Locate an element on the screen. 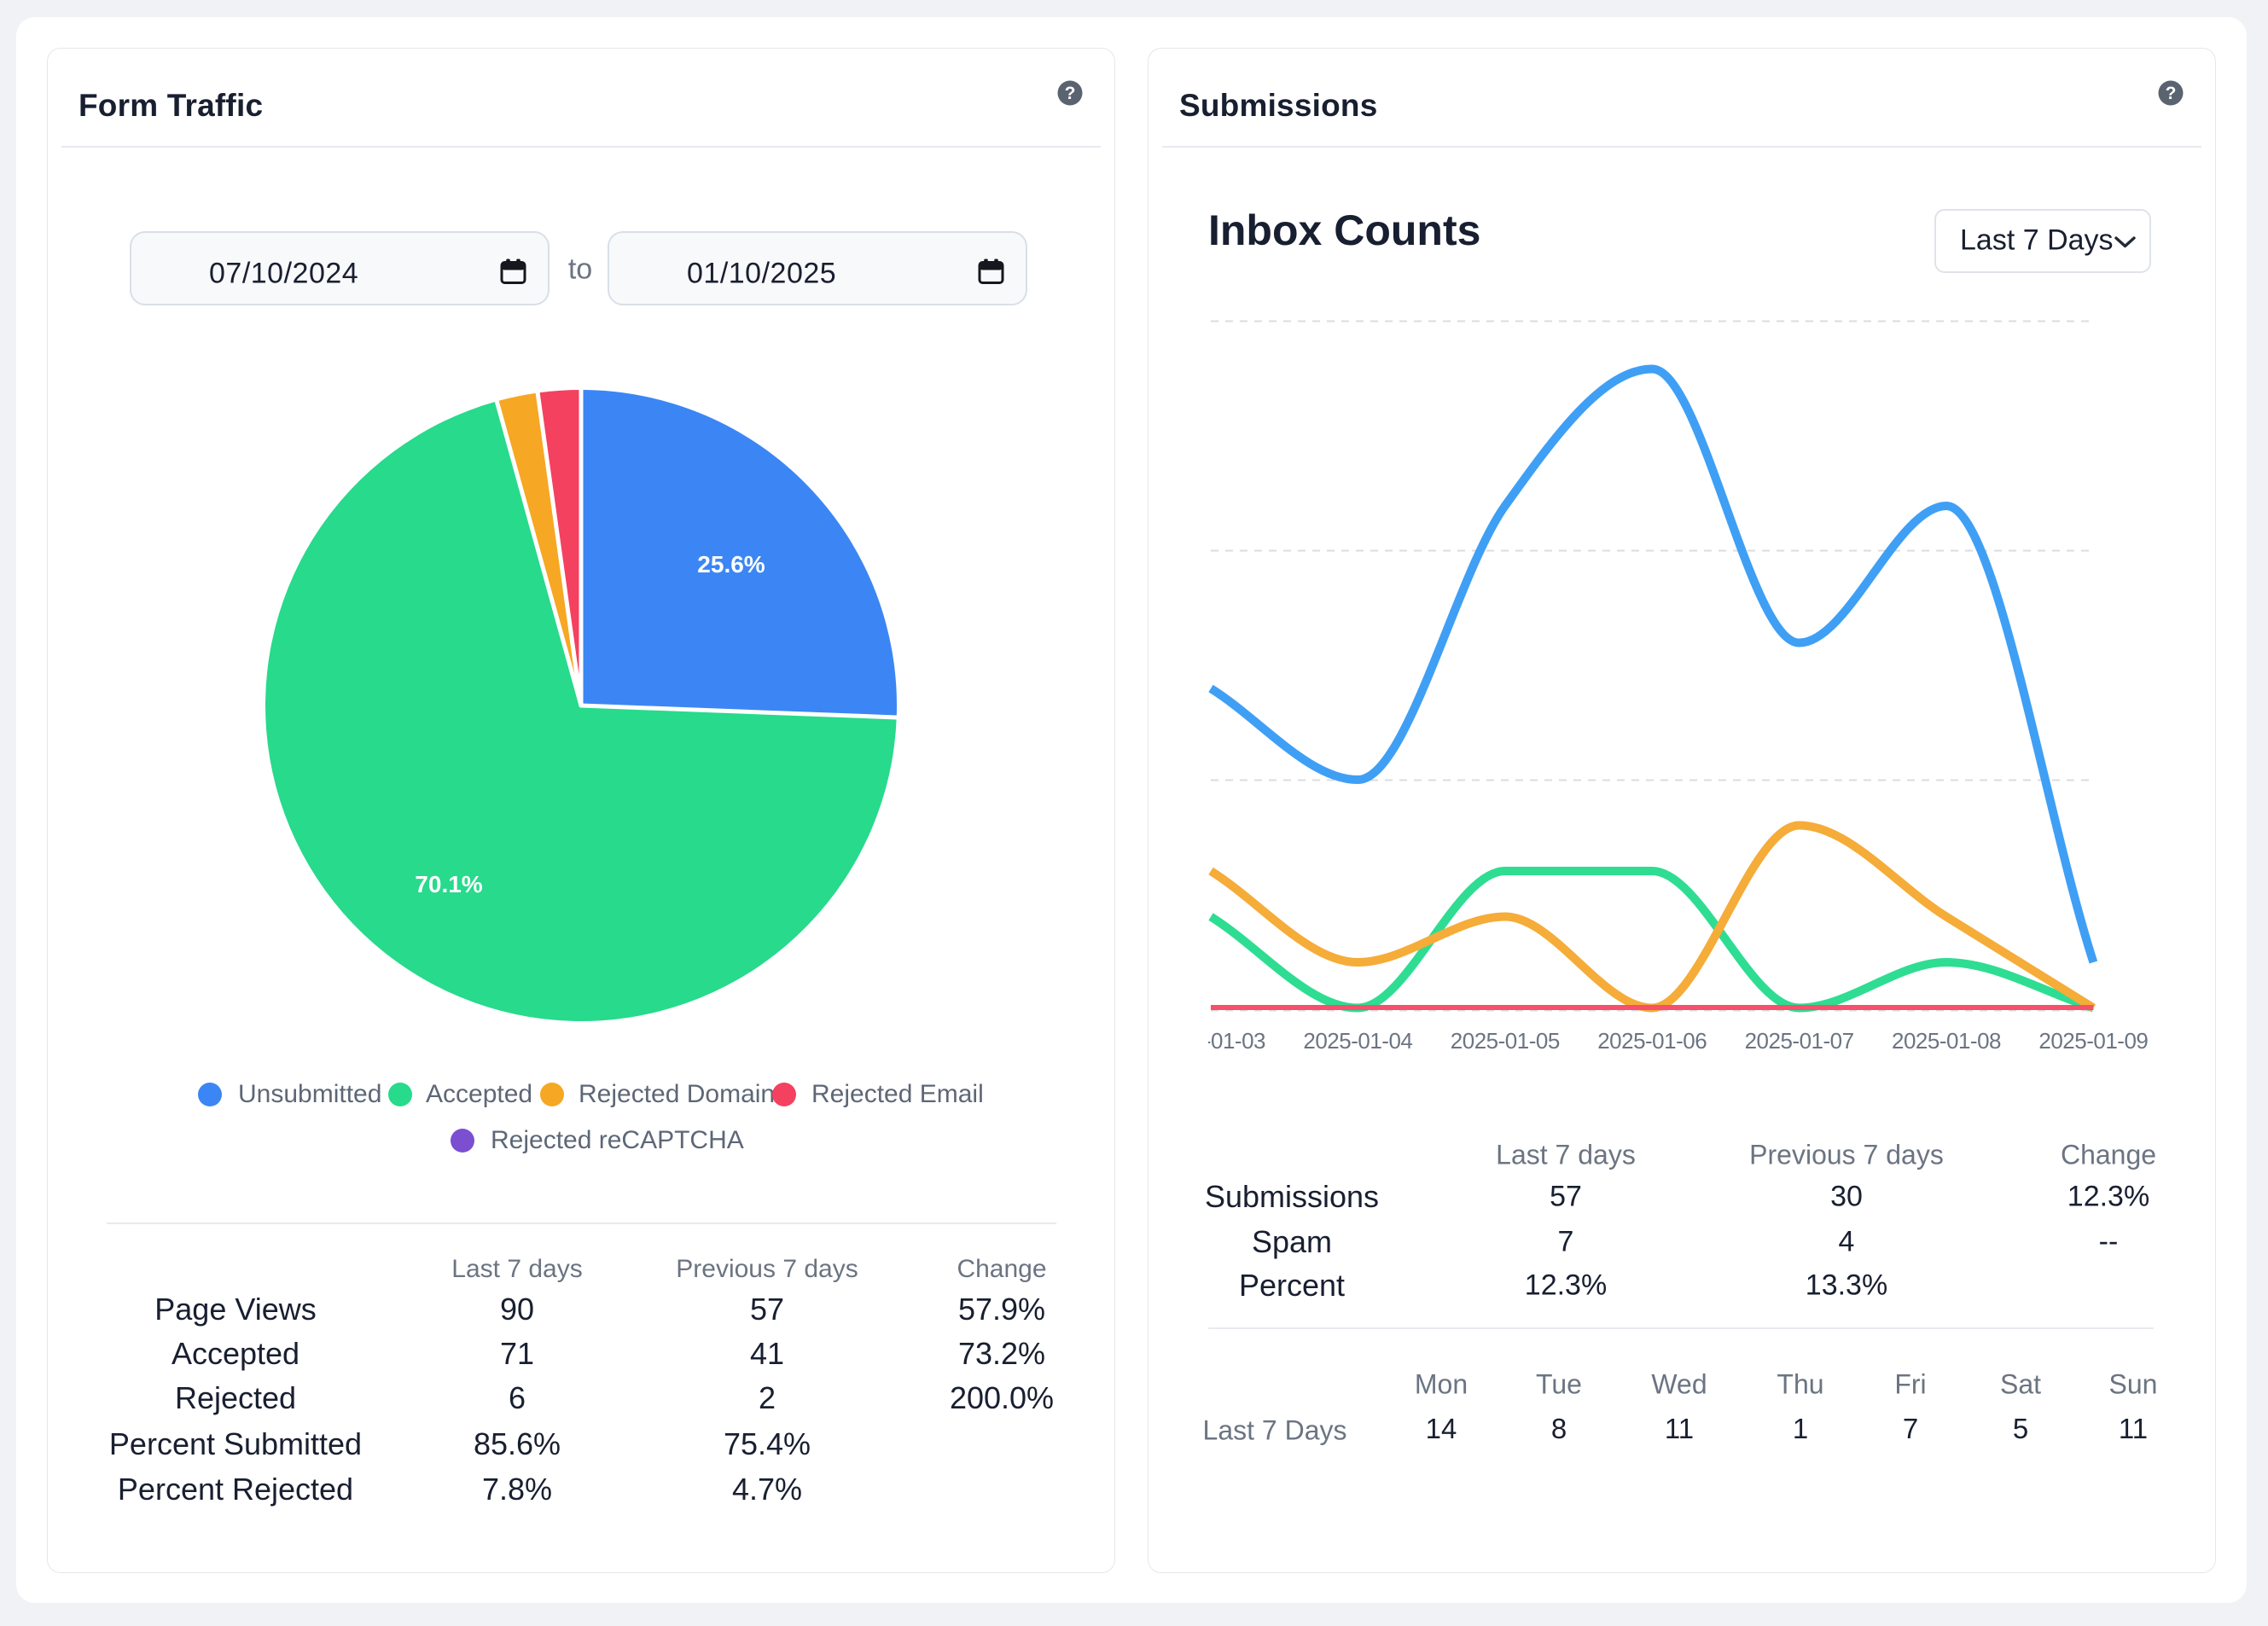 This screenshot has height=1626, width=2268. svg-text: 2025-01-07 is located at coordinates (1799, 1041).